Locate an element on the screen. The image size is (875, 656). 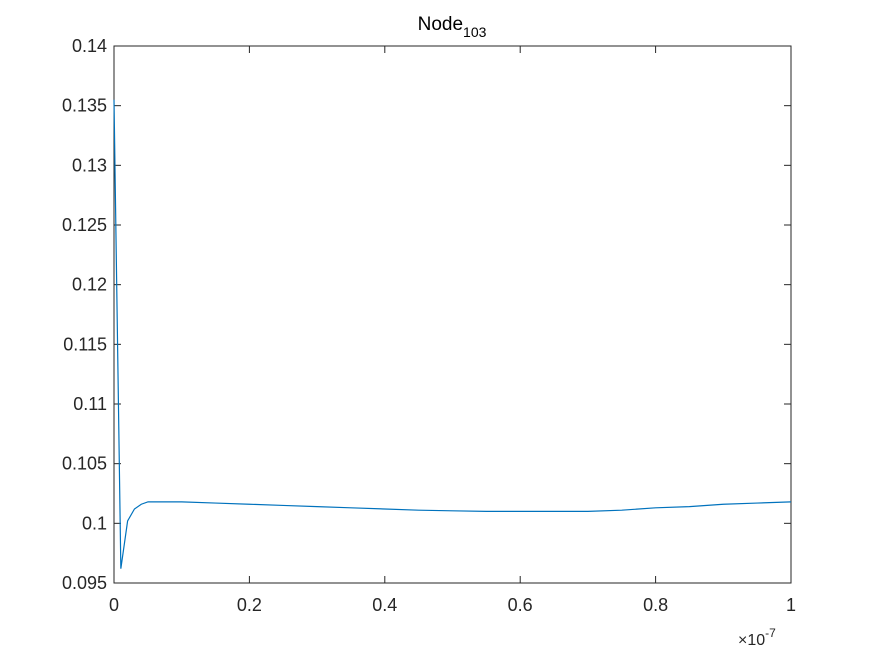
x-tick-label: 0.4 is located at coordinates (384, 605).